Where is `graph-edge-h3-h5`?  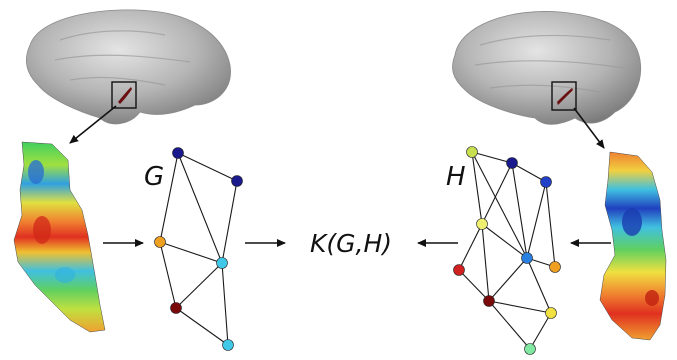 graph-edge-h3-h5 is located at coordinates (536, 220).